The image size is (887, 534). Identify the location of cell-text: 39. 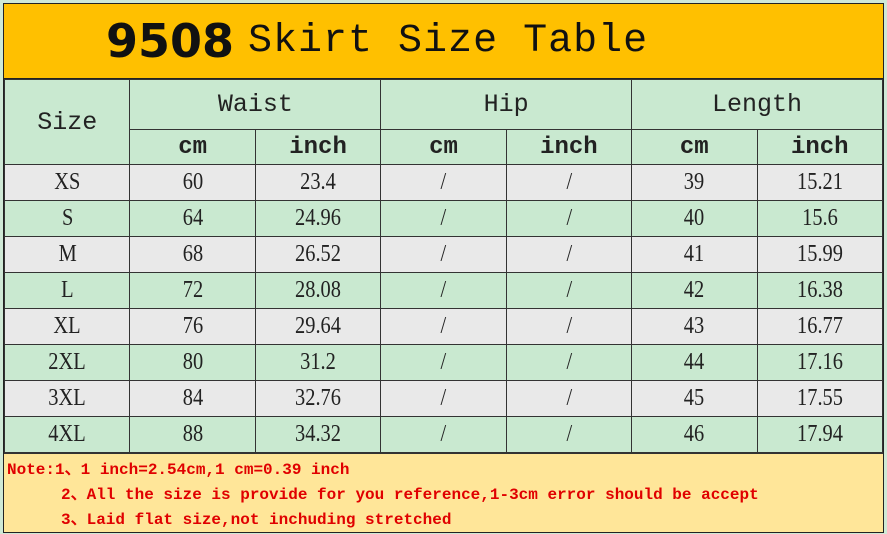
(694, 182).